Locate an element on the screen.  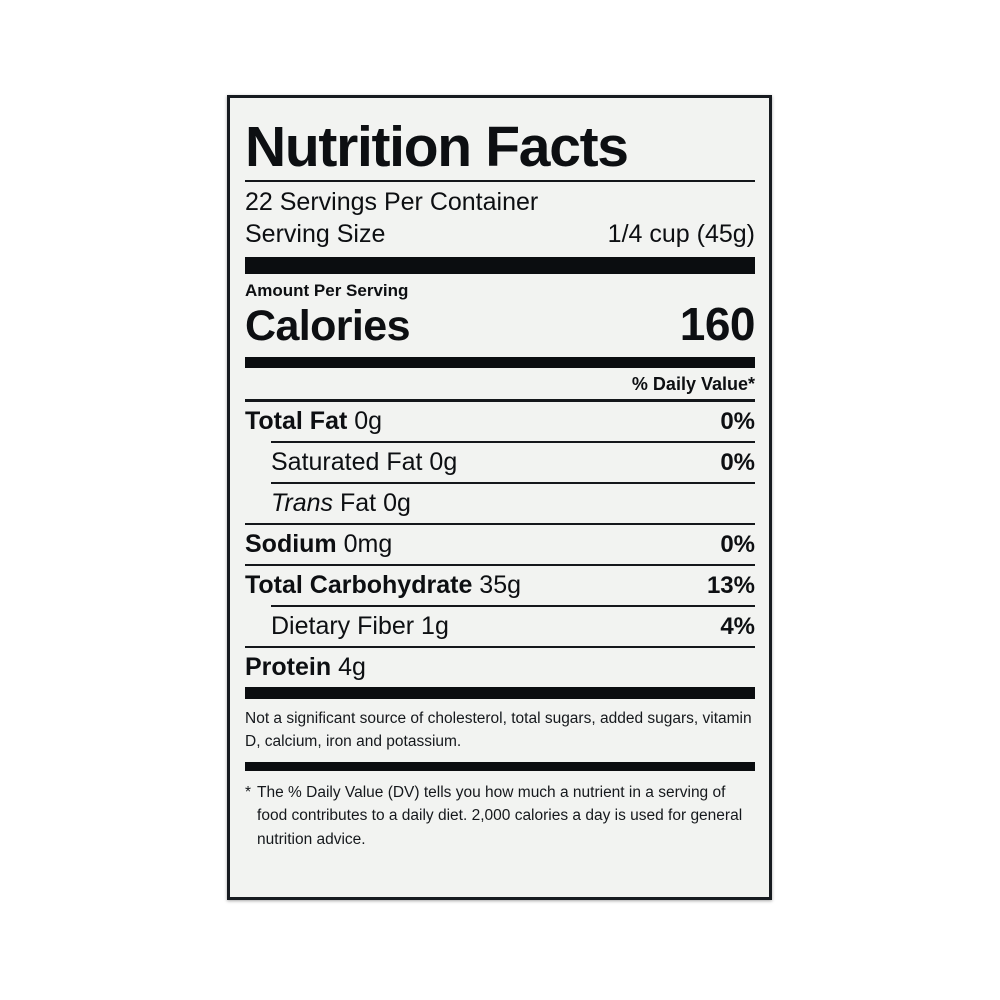
footnote-asterisk: * is located at coordinates (248, 793).